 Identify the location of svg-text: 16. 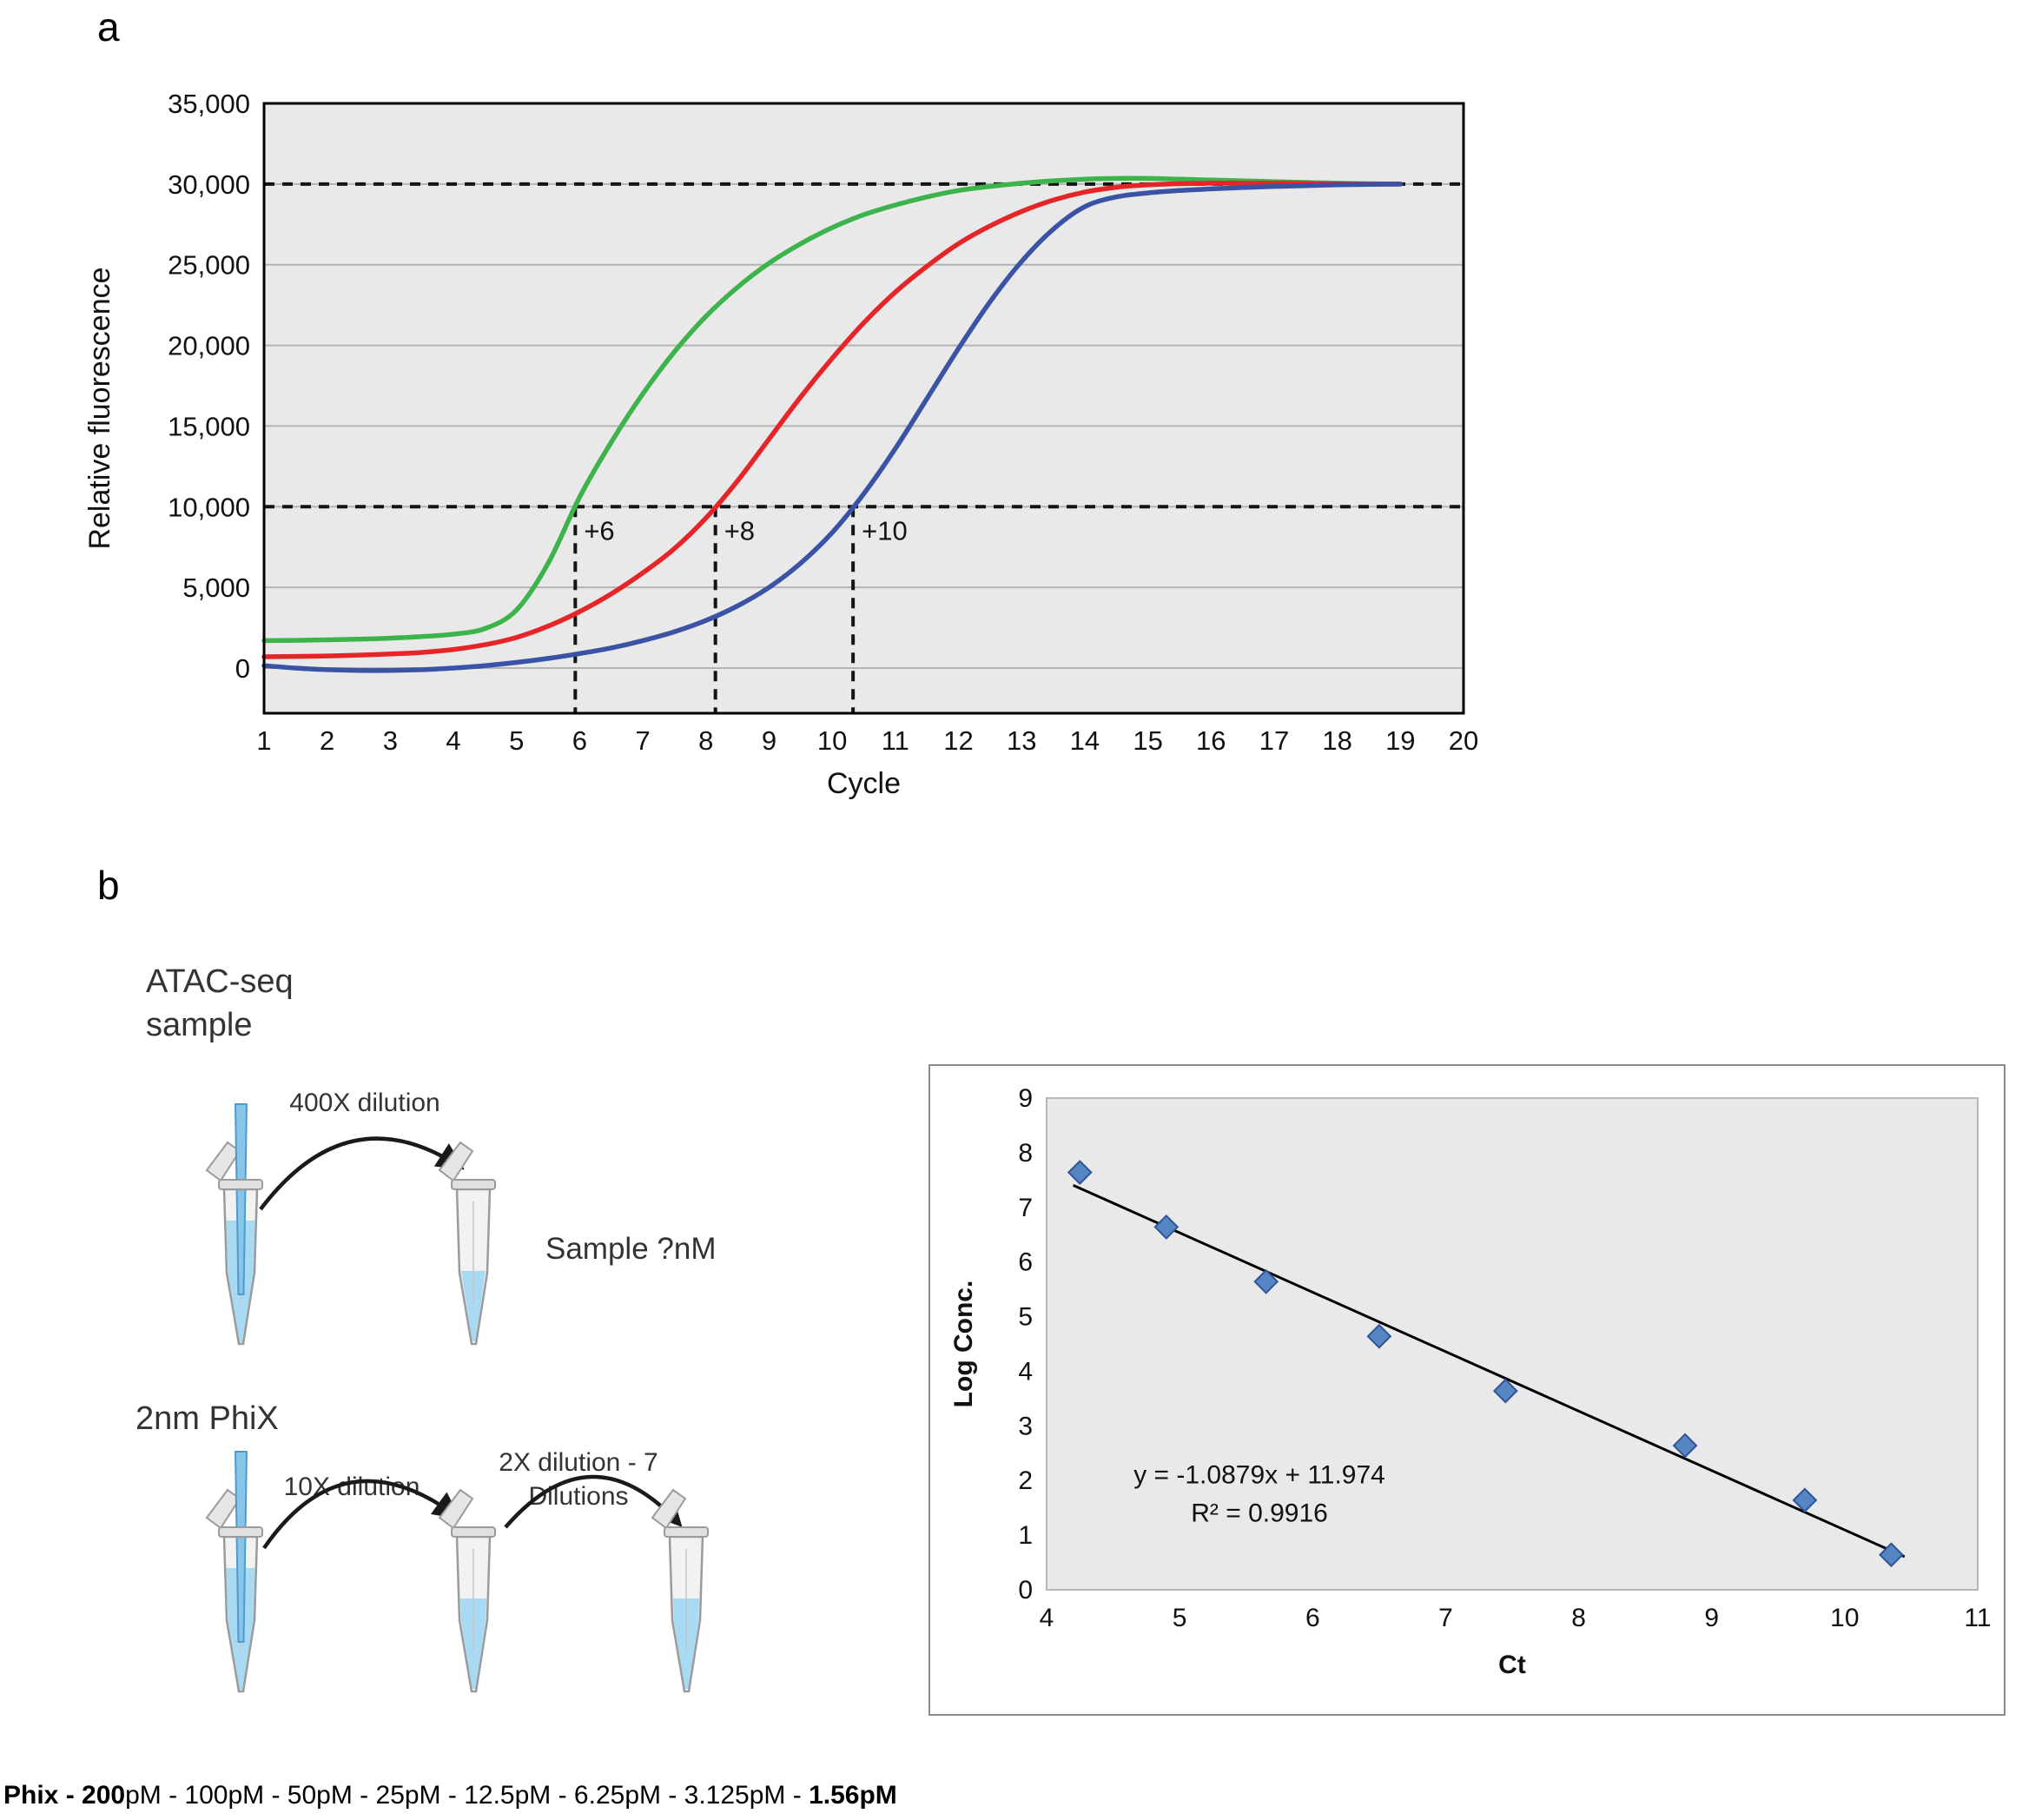
(1211, 740).